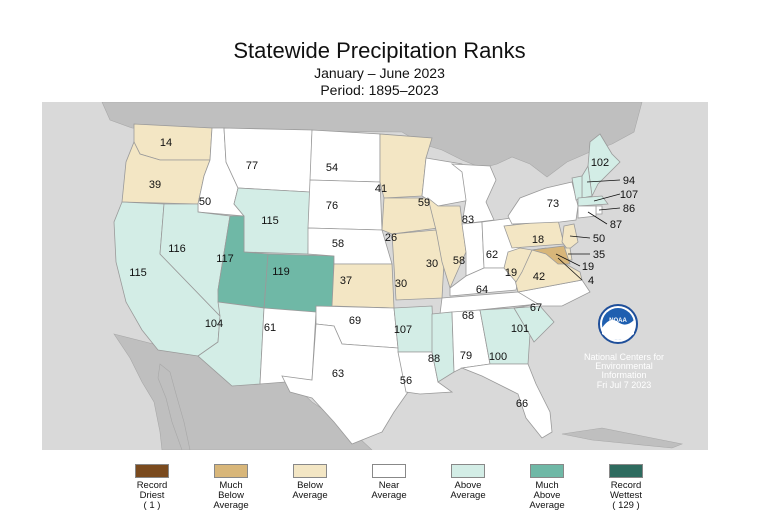 The width and height of the screenshot is (759, 520). Describe the element at coordinates (624, 366) in the screenshot. I see `credit-line-2: Environmental` at that location.